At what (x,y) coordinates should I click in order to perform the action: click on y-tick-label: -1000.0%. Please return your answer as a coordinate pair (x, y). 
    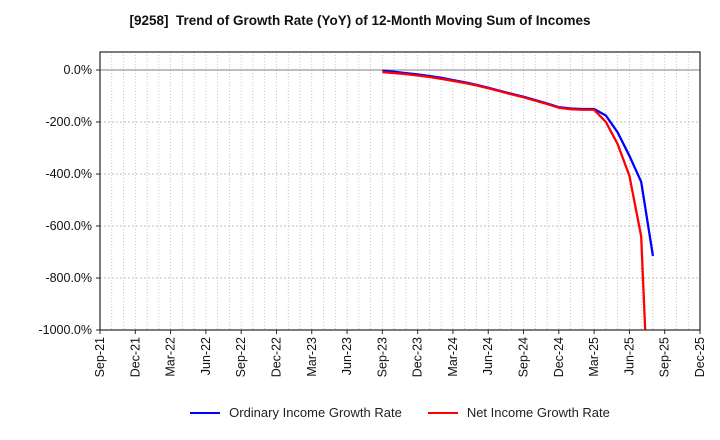
    Looking at the image, I should click on (65, 330).